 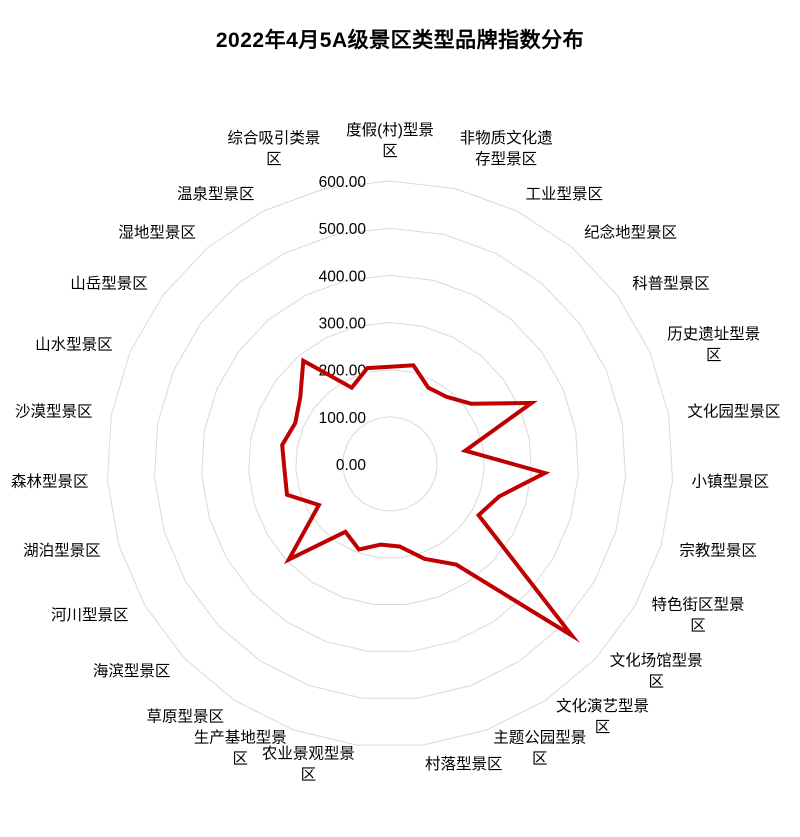 What do you see at coordinates (733, 412) in the screenshot?
I see `category-label: 文化园型景区` at bounding box center [733, 412].